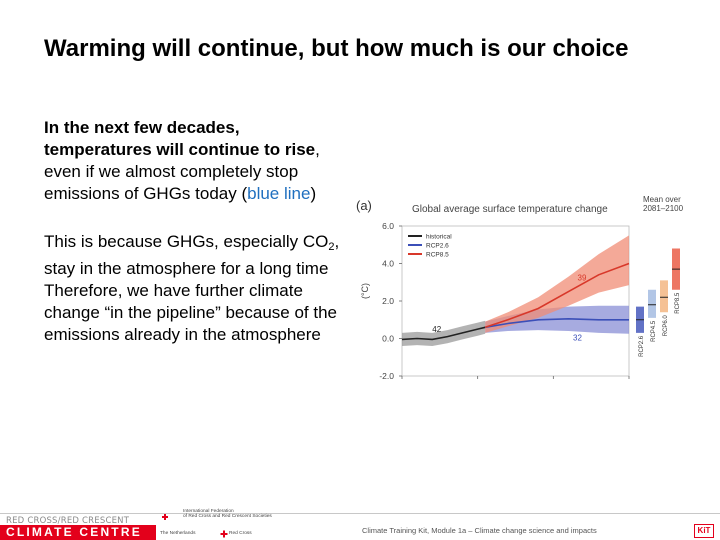  I want to click on legend-label: historical, so click(439, 237).